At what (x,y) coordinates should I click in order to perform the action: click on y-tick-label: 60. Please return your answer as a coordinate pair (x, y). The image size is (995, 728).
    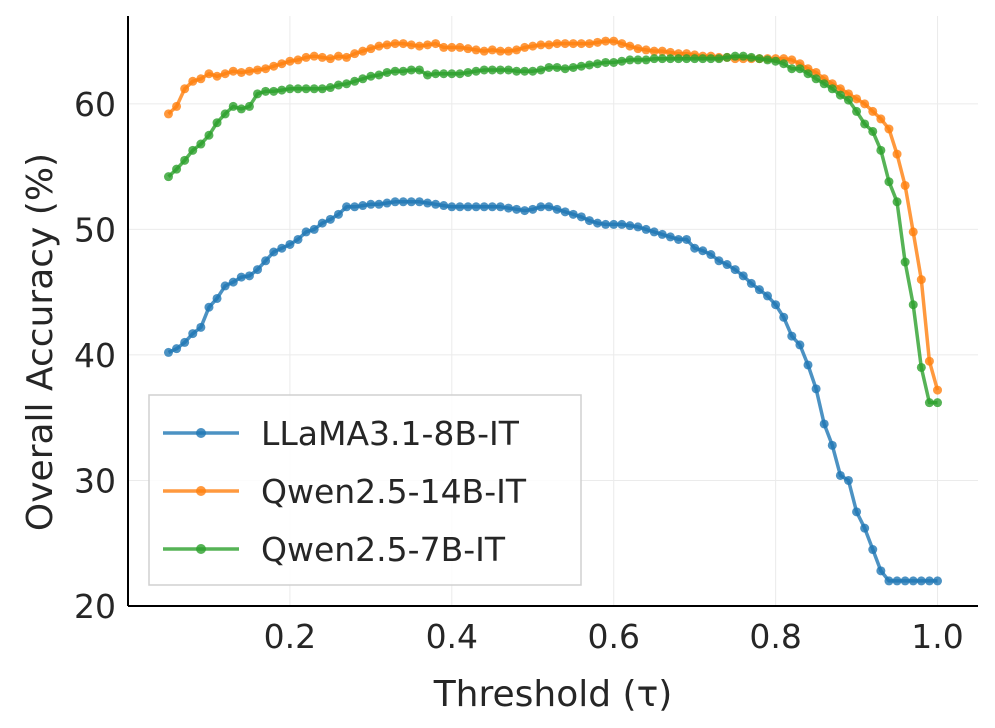
    Looking at the image, I should click on (95, 104).